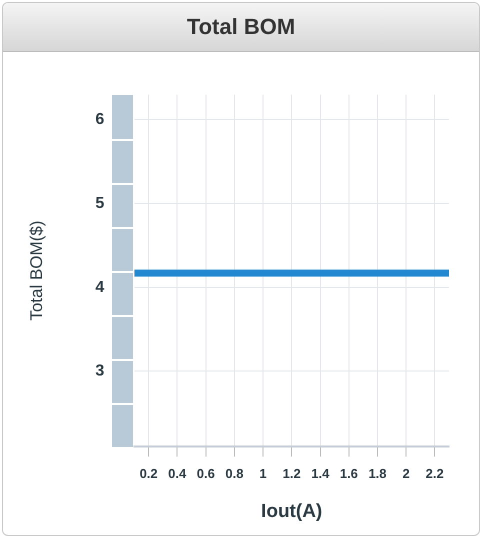  What do you see at coordinates (377, 473) in the screenshot?
I see `x-tick-label: 1.8` at bounding box center [377, 473].